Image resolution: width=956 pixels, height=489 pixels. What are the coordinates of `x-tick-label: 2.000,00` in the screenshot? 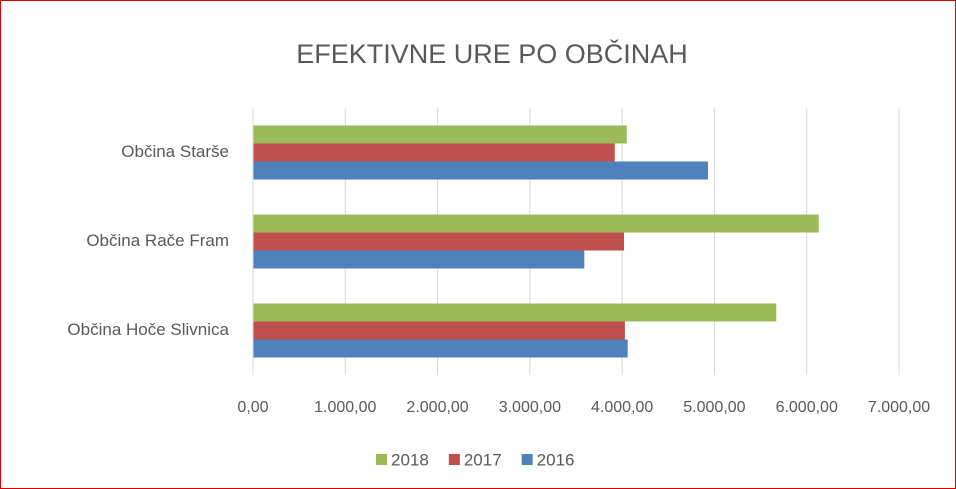 It's located at (437, 407).